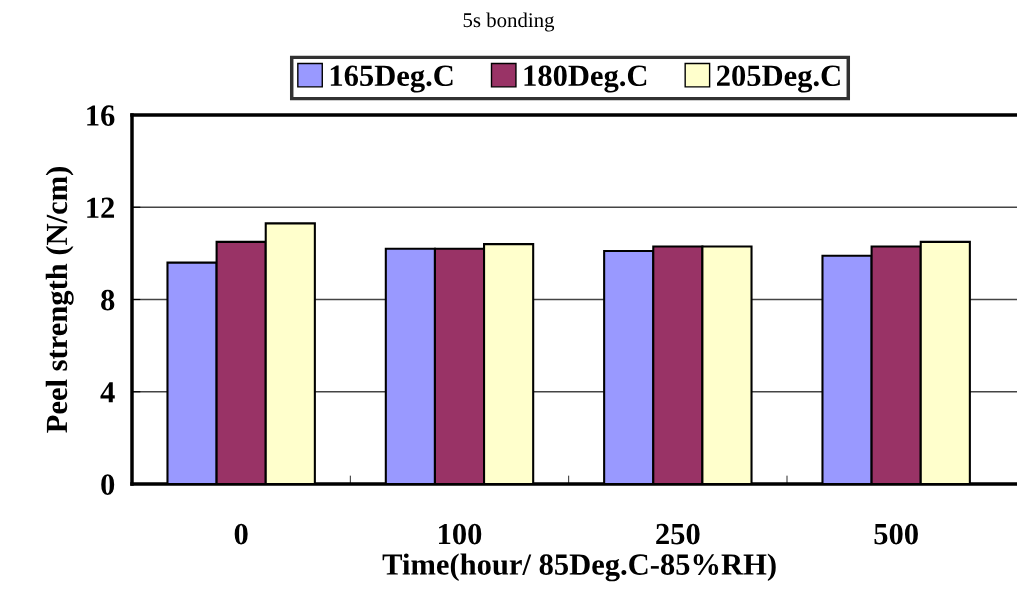  What do you see at coordinates (241, 534) in the screenshot?
I see `x-tick-label: 0` at bounding box center [241, 534].